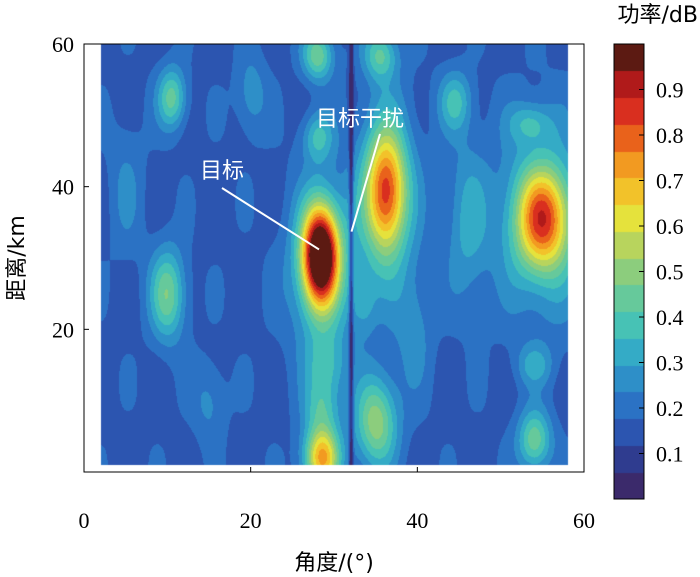  I want to click on colorbar-tick-label: 0.6, so click(670, 226).